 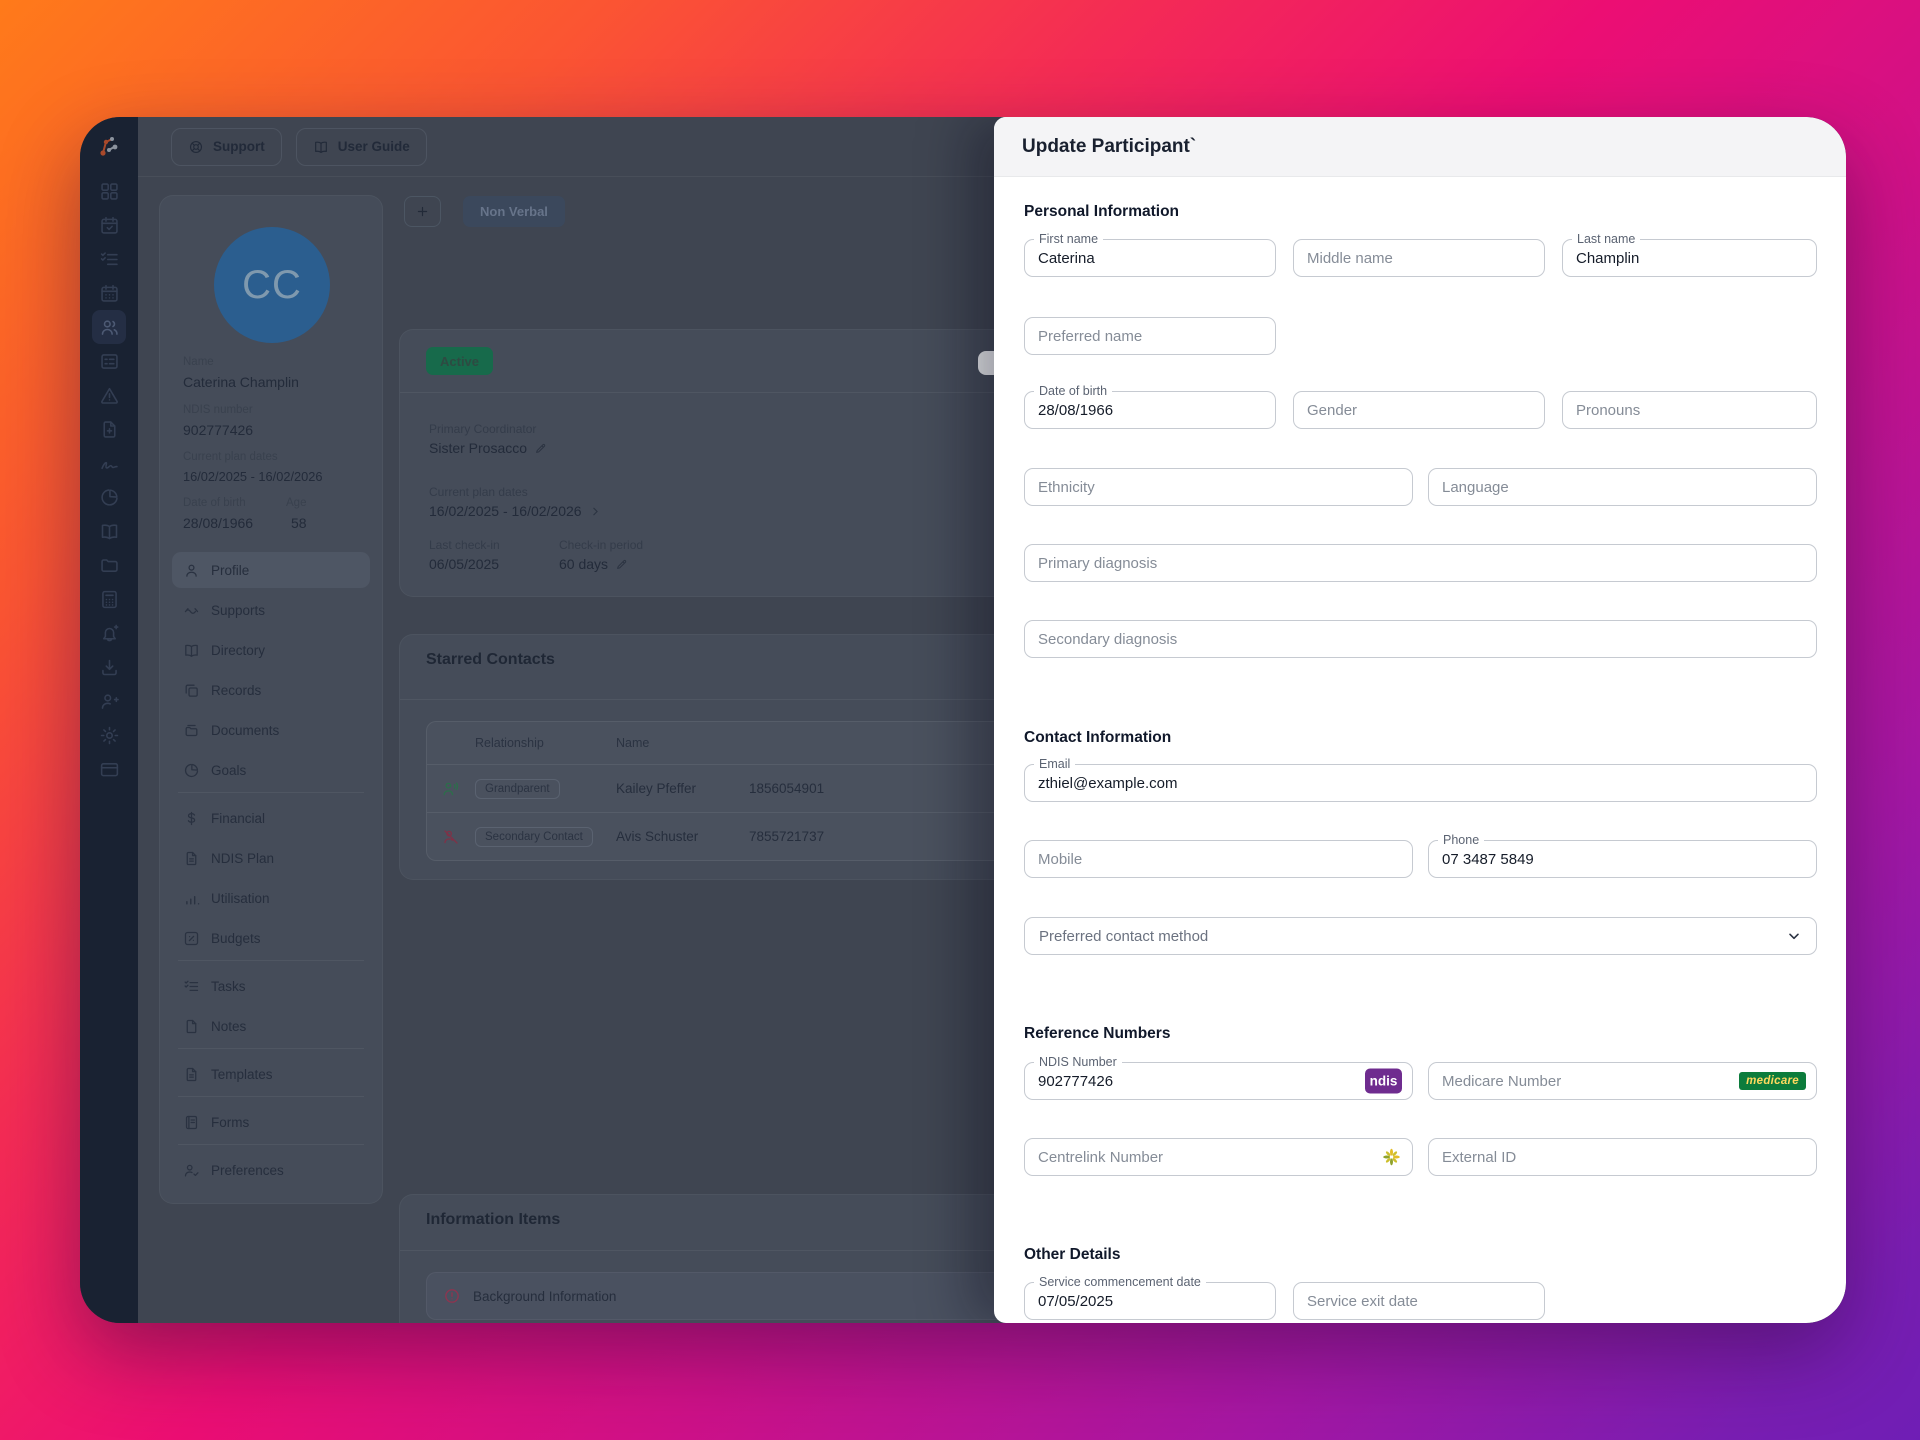 I want to click on pie-chart-icon, so click(x=191, y=770).